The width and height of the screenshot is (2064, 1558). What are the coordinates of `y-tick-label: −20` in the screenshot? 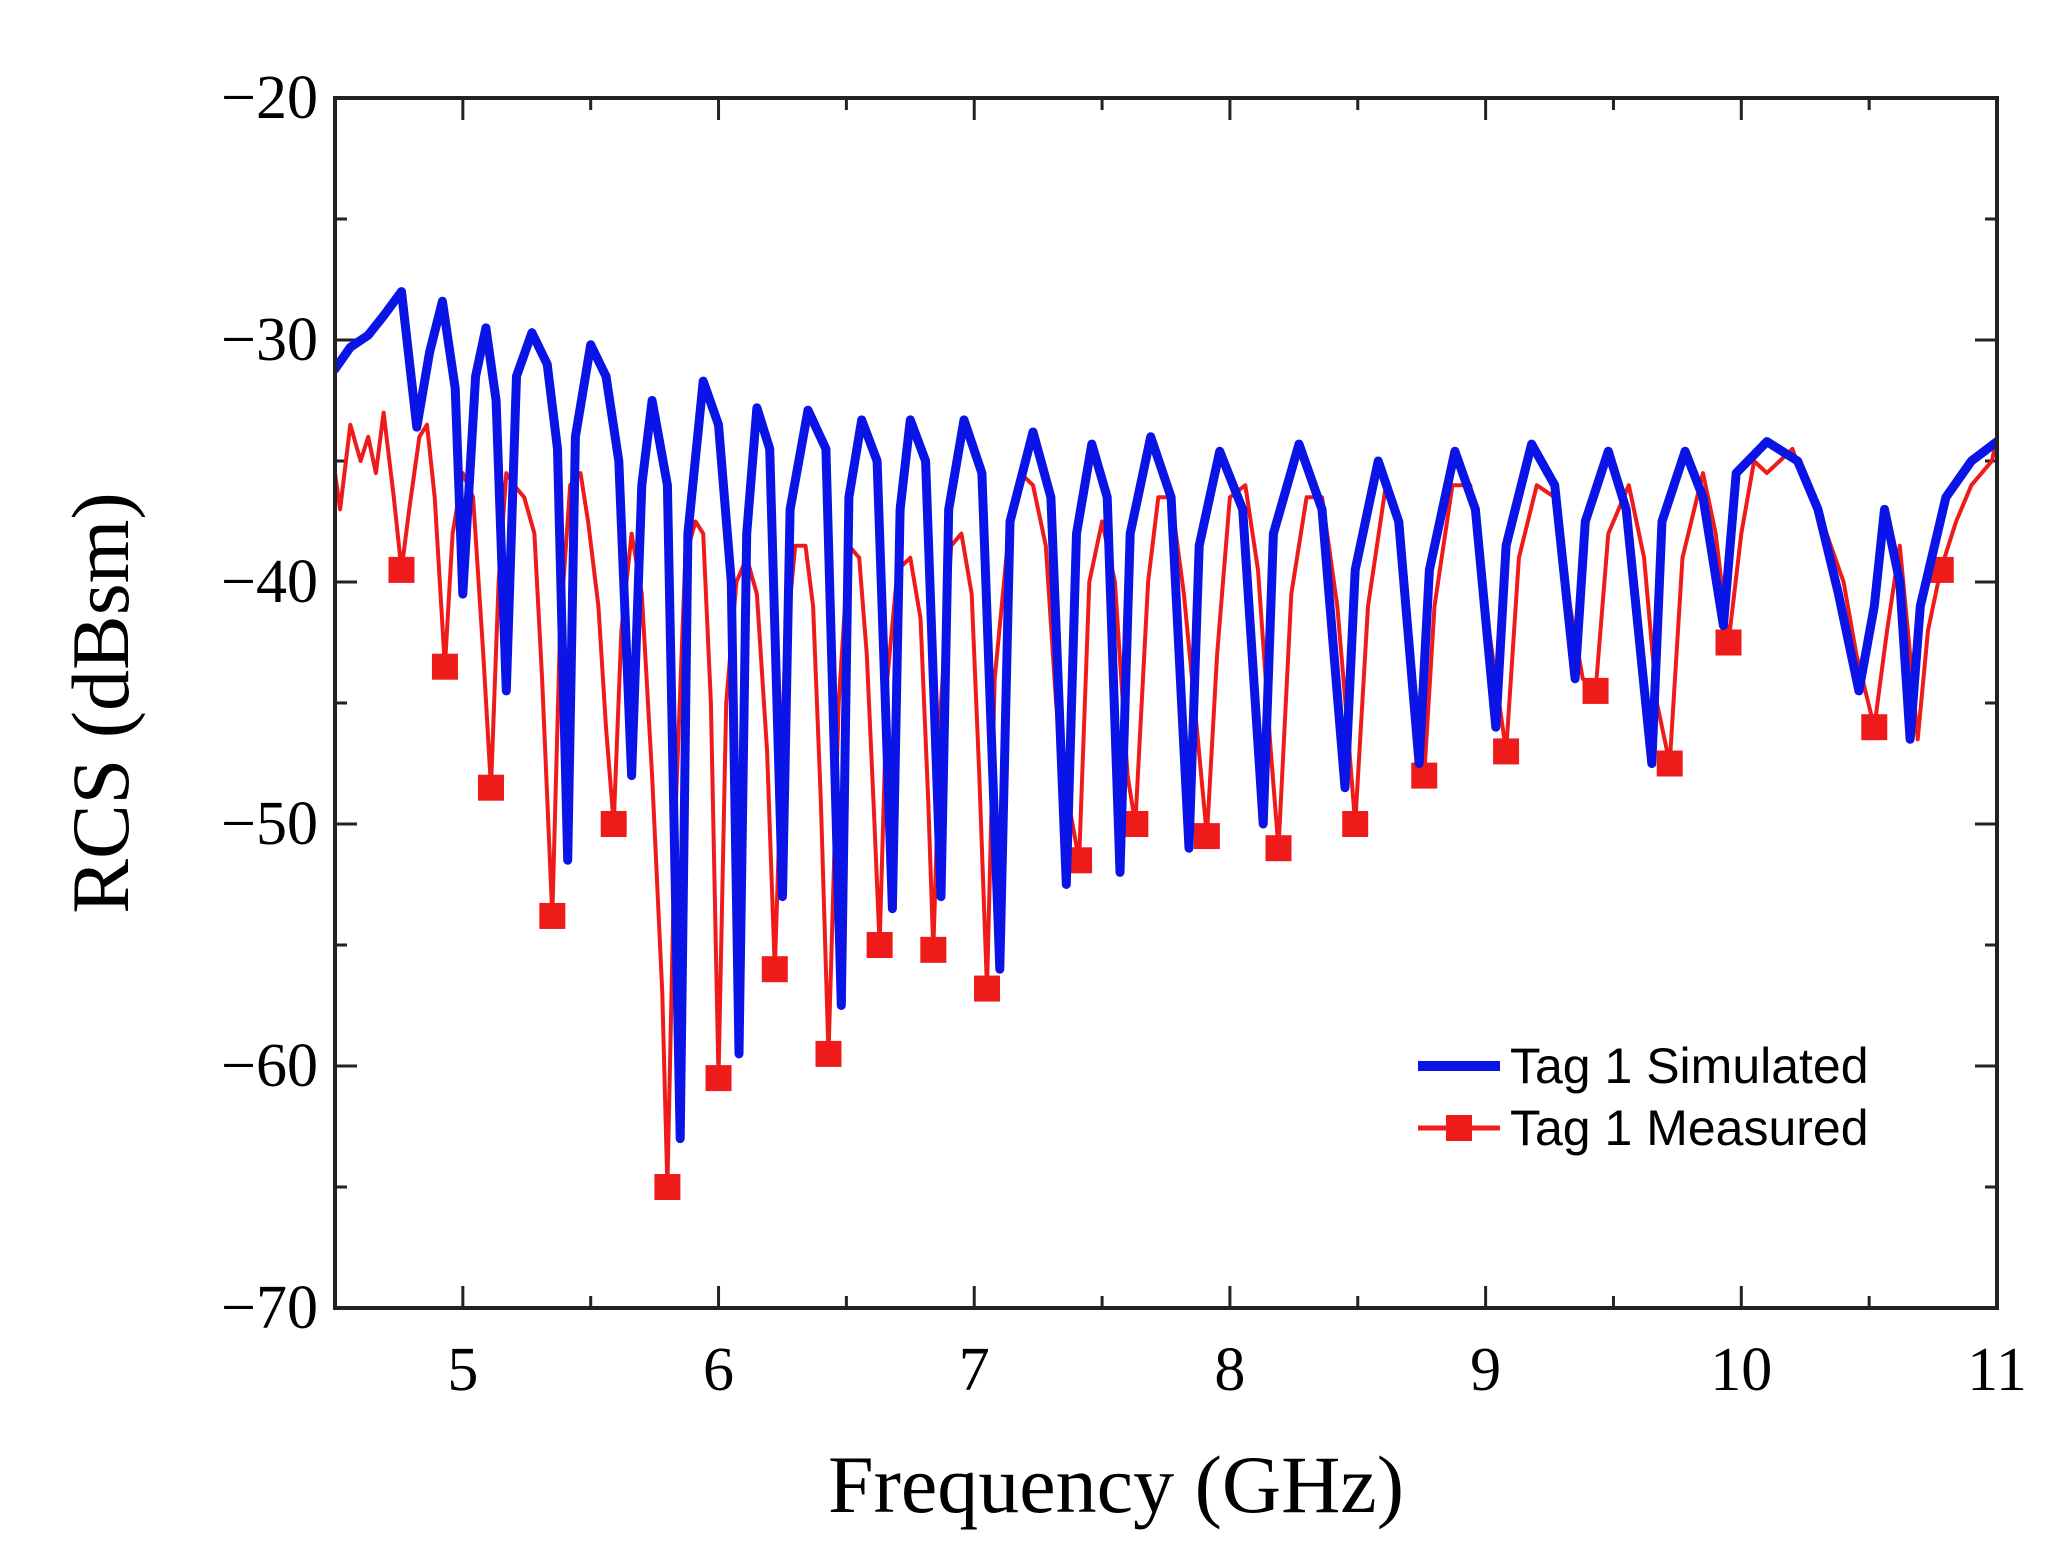 It's located at (269, 98).